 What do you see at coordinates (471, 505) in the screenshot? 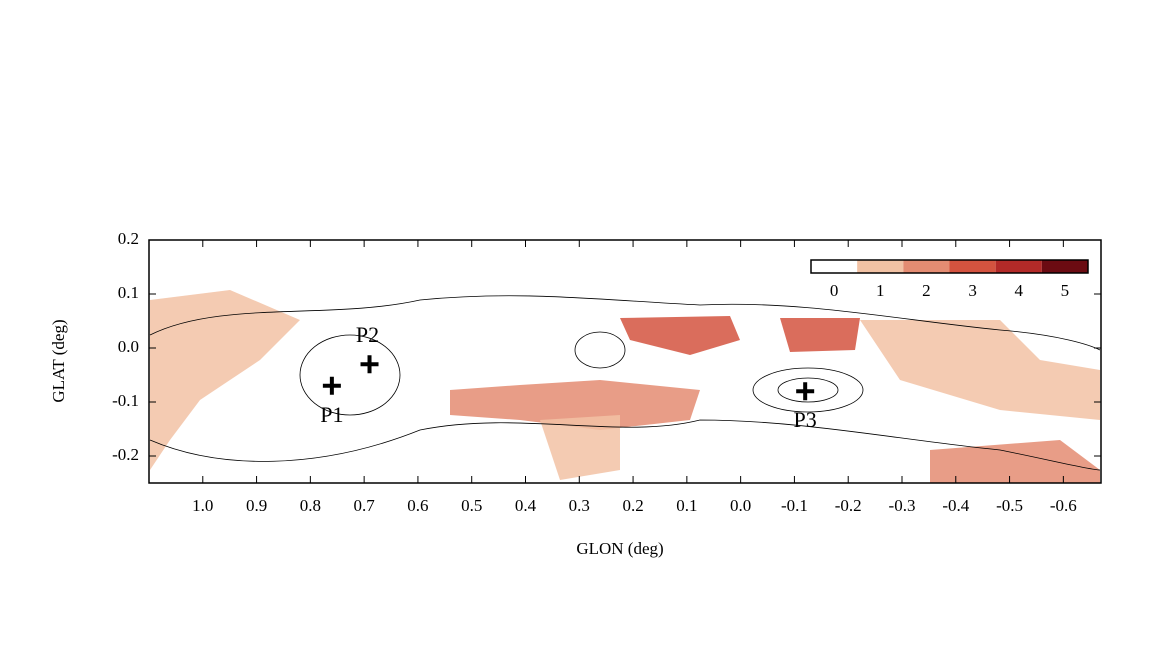
I see `x-tick-label: 0.5` at bounding box center [471, 505].